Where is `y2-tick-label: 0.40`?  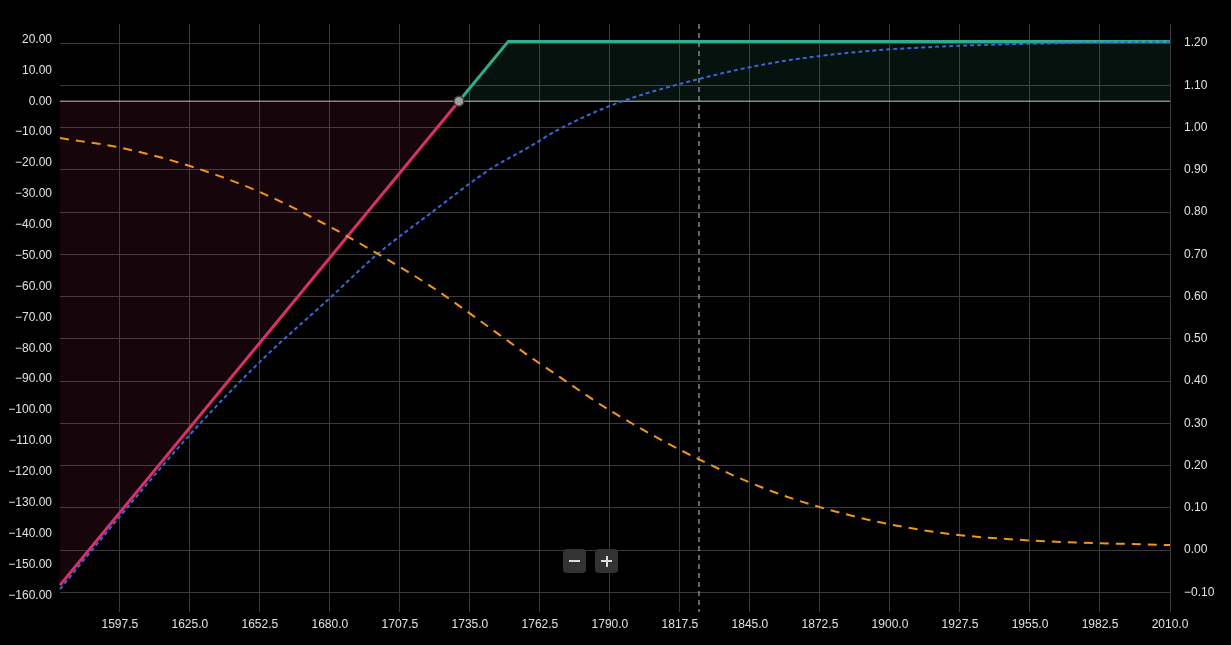 y2-tick-label: 0.40 is located at coordinates (1196, 380).